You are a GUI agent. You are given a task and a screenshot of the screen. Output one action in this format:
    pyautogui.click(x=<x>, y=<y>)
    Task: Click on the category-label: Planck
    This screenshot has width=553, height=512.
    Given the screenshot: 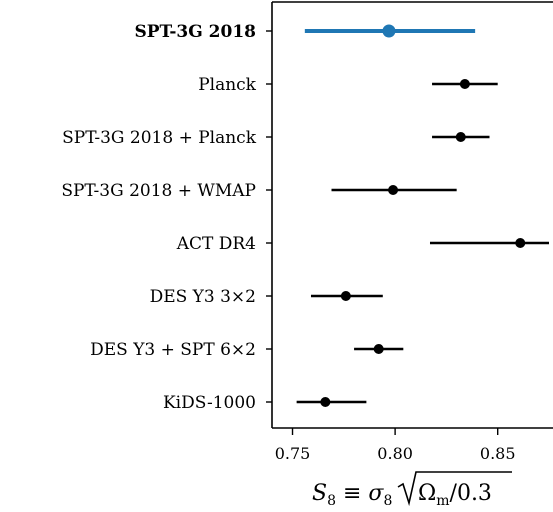 What is the action you would take?
    pyautogui.click(x=227, y=85)
    